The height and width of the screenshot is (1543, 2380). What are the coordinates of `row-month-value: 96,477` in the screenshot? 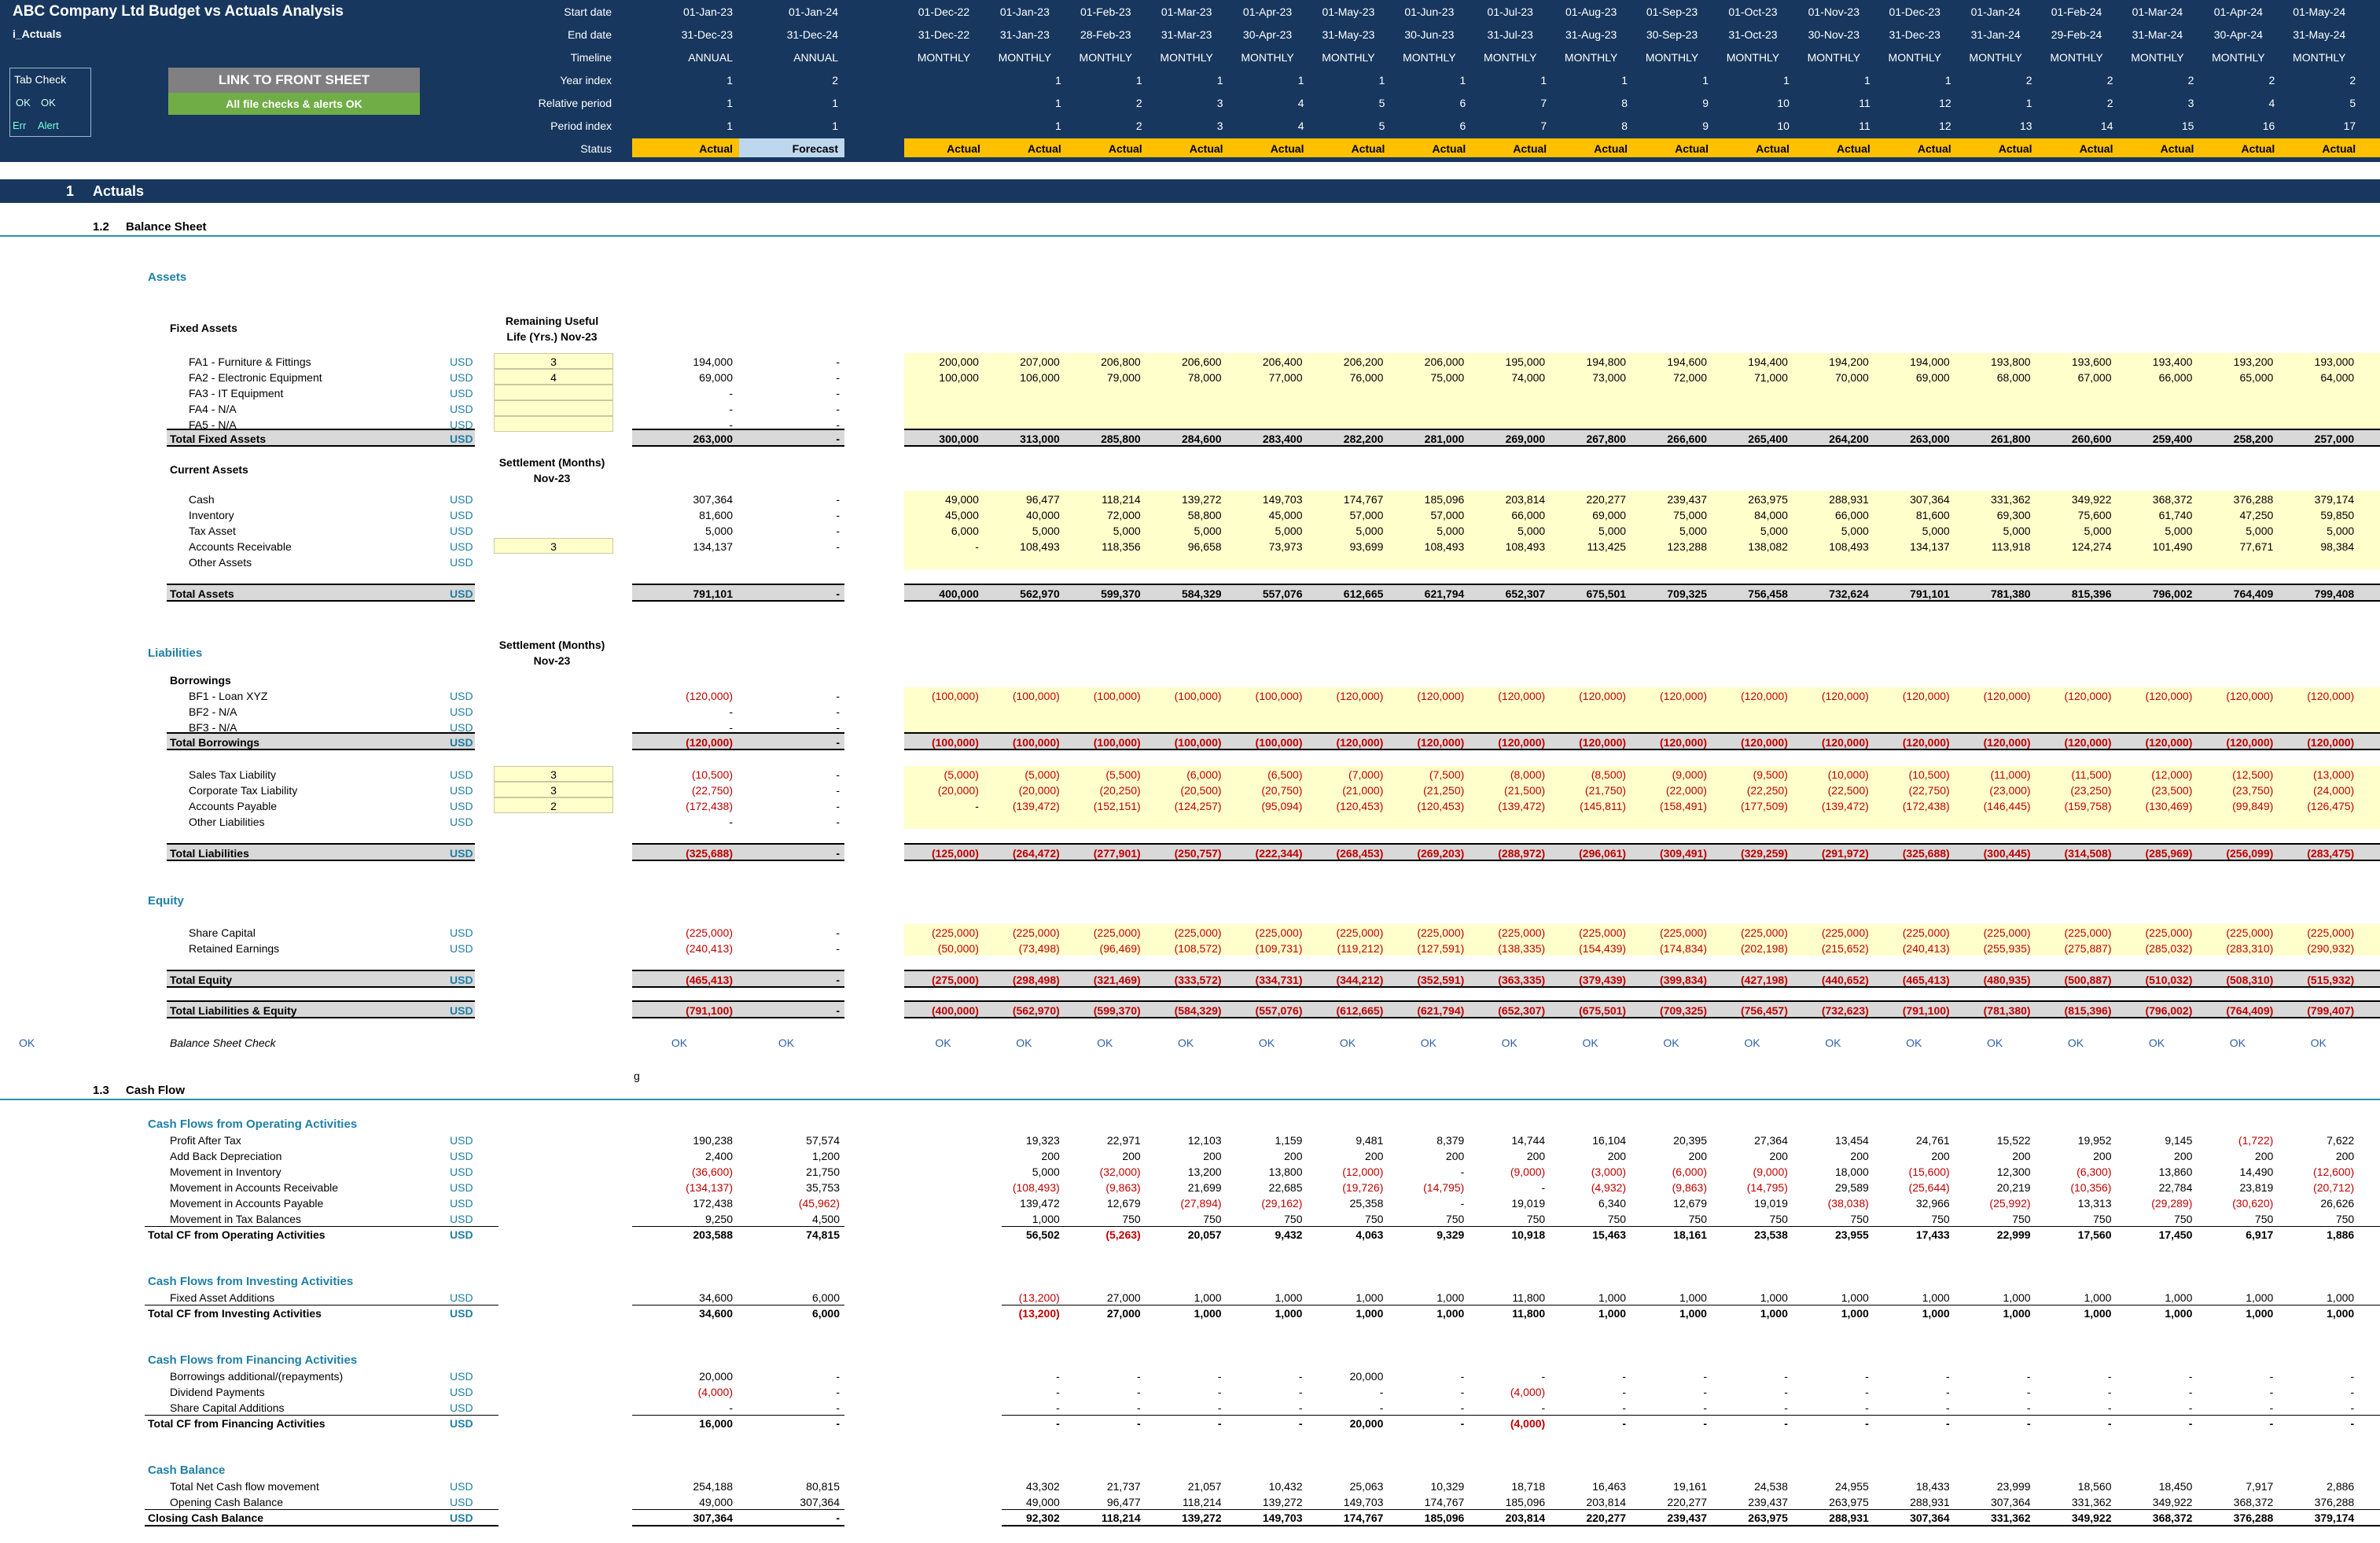 It's located at (1042, 500).